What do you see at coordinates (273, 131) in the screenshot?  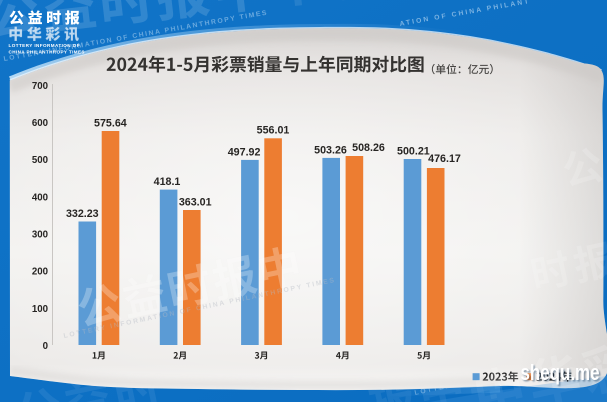 I see `svg-text: 556.01` at bounding box center [273, 131].